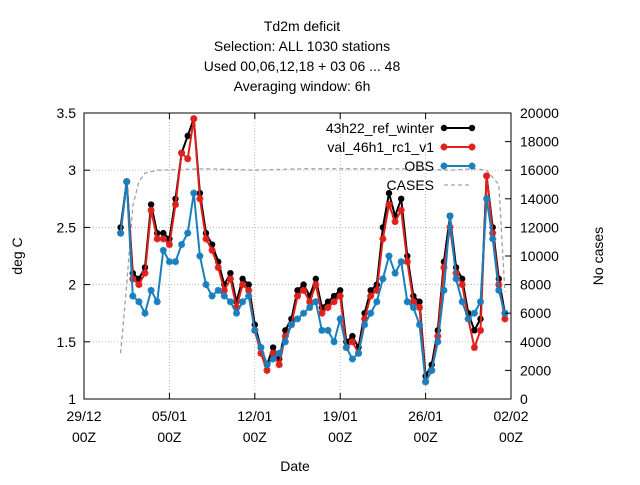 This screenshot has width=640, height=485. I want to click on chart-title-line-2: Selection: ALL 1030 stations, so click(302, 46).